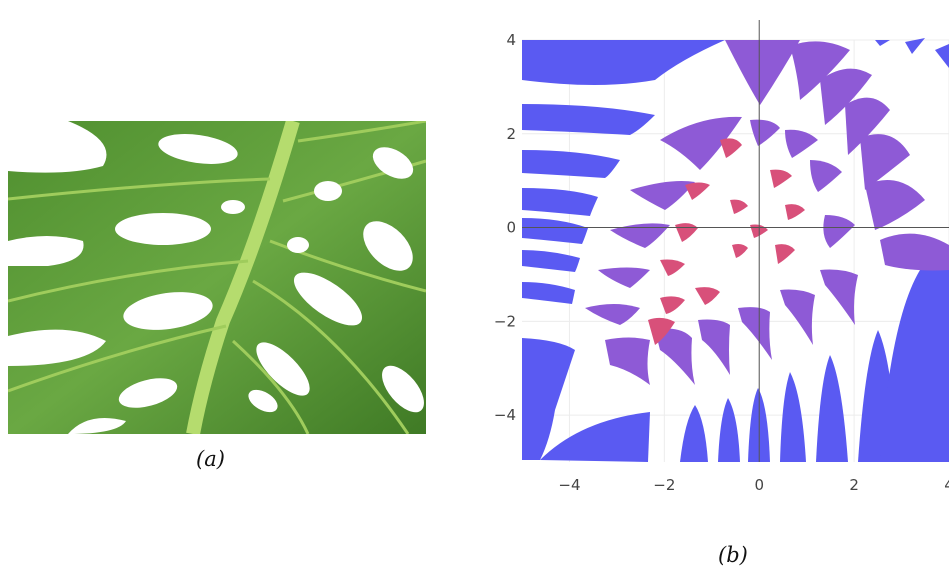  I want to click on y-tick-label: 2, so click(511, 134).